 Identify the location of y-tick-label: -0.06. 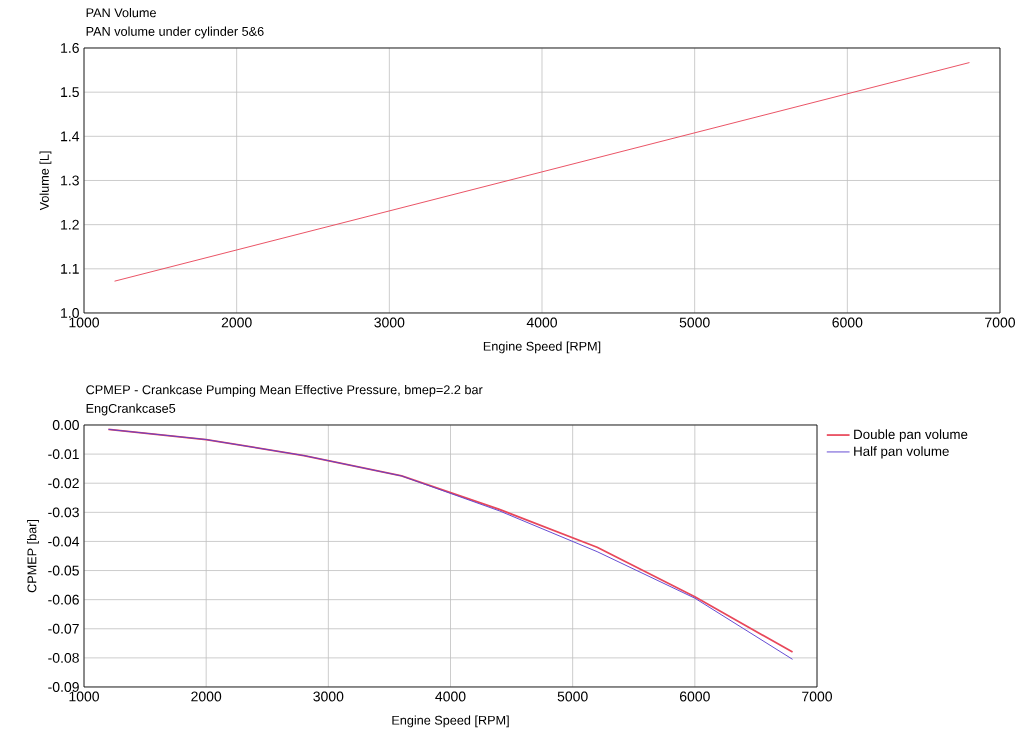
(63, 599).